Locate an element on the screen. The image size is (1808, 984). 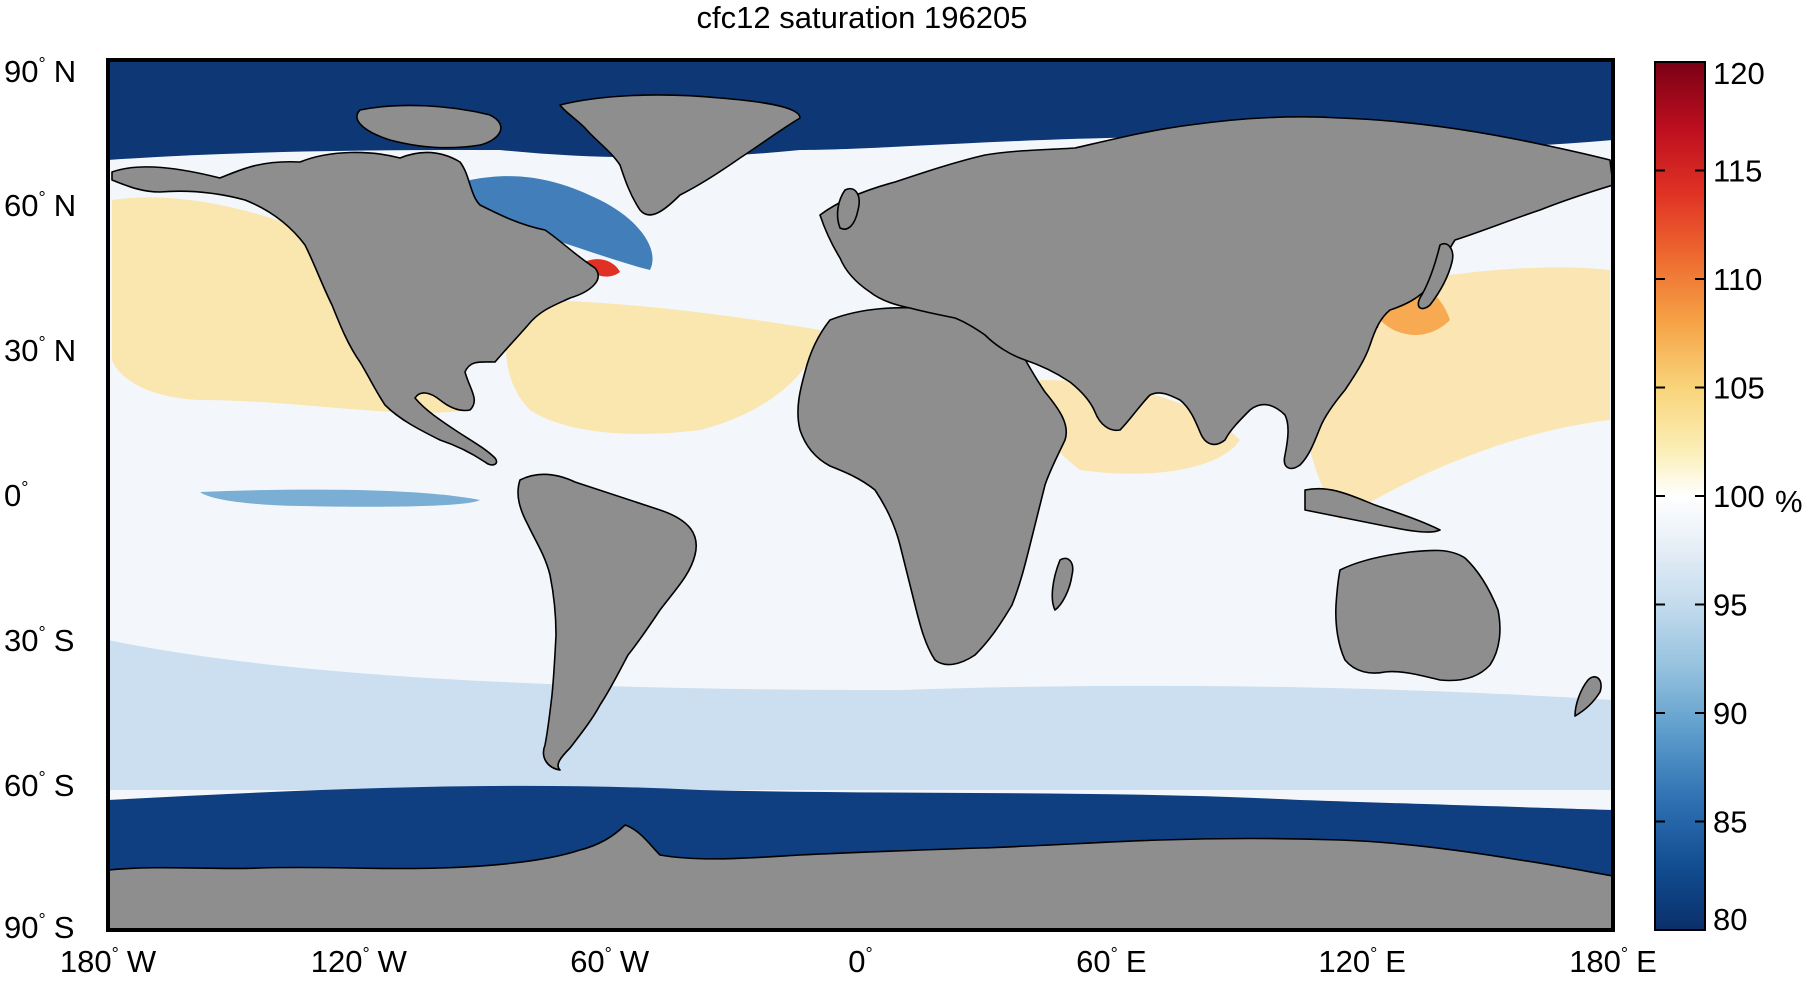
map-title: cfc12 saturation 196205 is located at coordinates (862, 17).